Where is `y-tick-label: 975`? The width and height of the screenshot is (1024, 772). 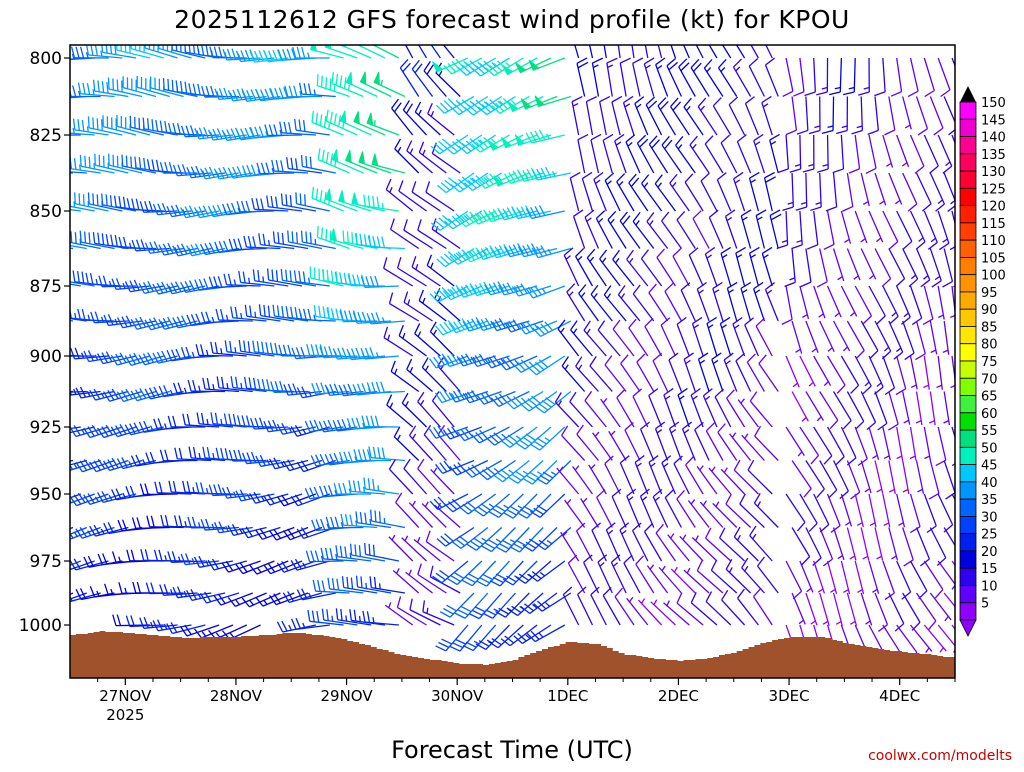 y-tick-label: 975 is located at coordinates (46, 562).